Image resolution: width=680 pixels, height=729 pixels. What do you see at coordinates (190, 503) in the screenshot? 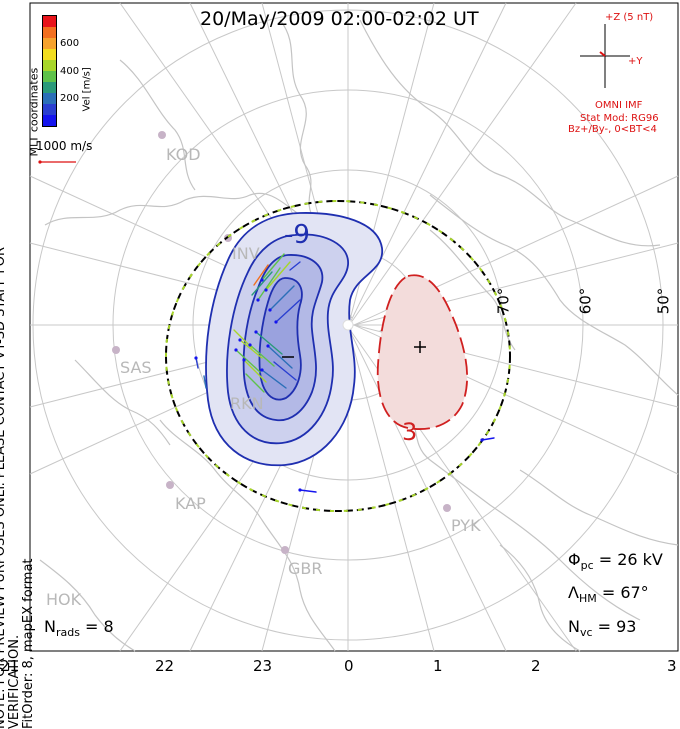
I see `station-label-kap: KAP` at bounding box center [190, 503].